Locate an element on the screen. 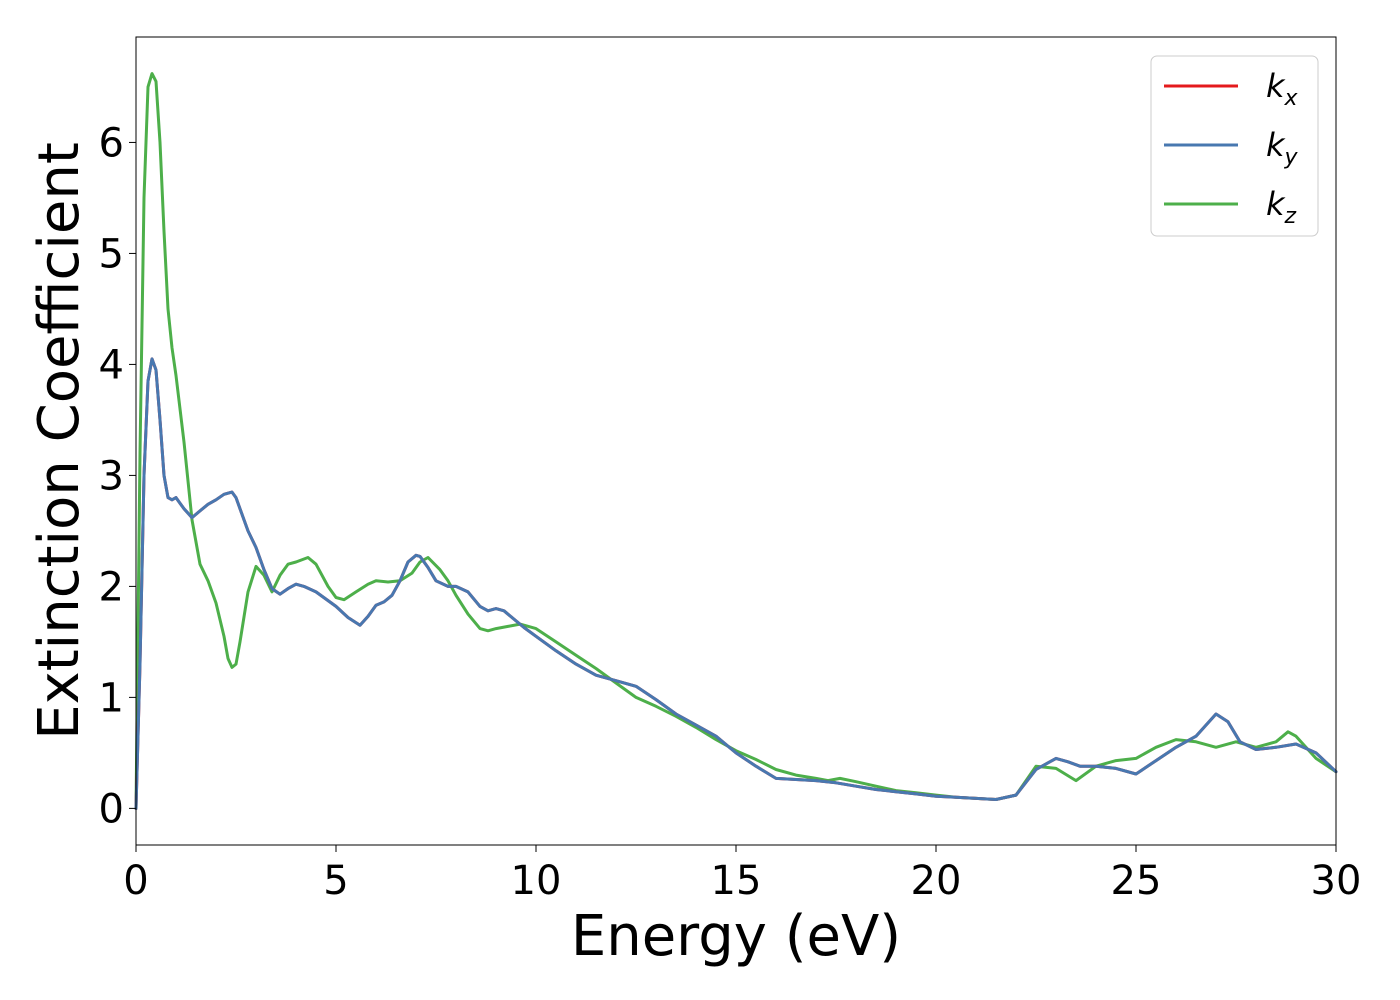  x-tick-label: 0 is located at coordinates (135, 881).